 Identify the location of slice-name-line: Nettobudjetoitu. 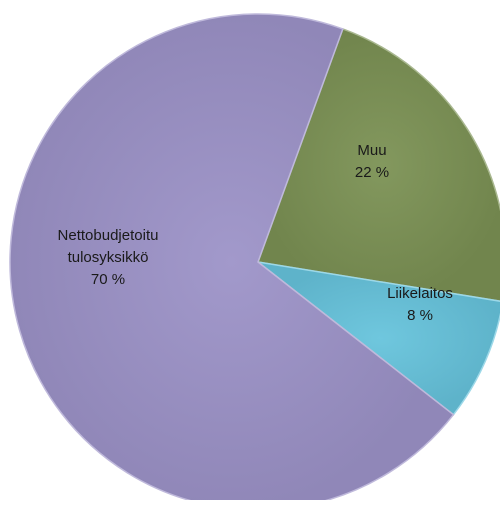
(108, 235).